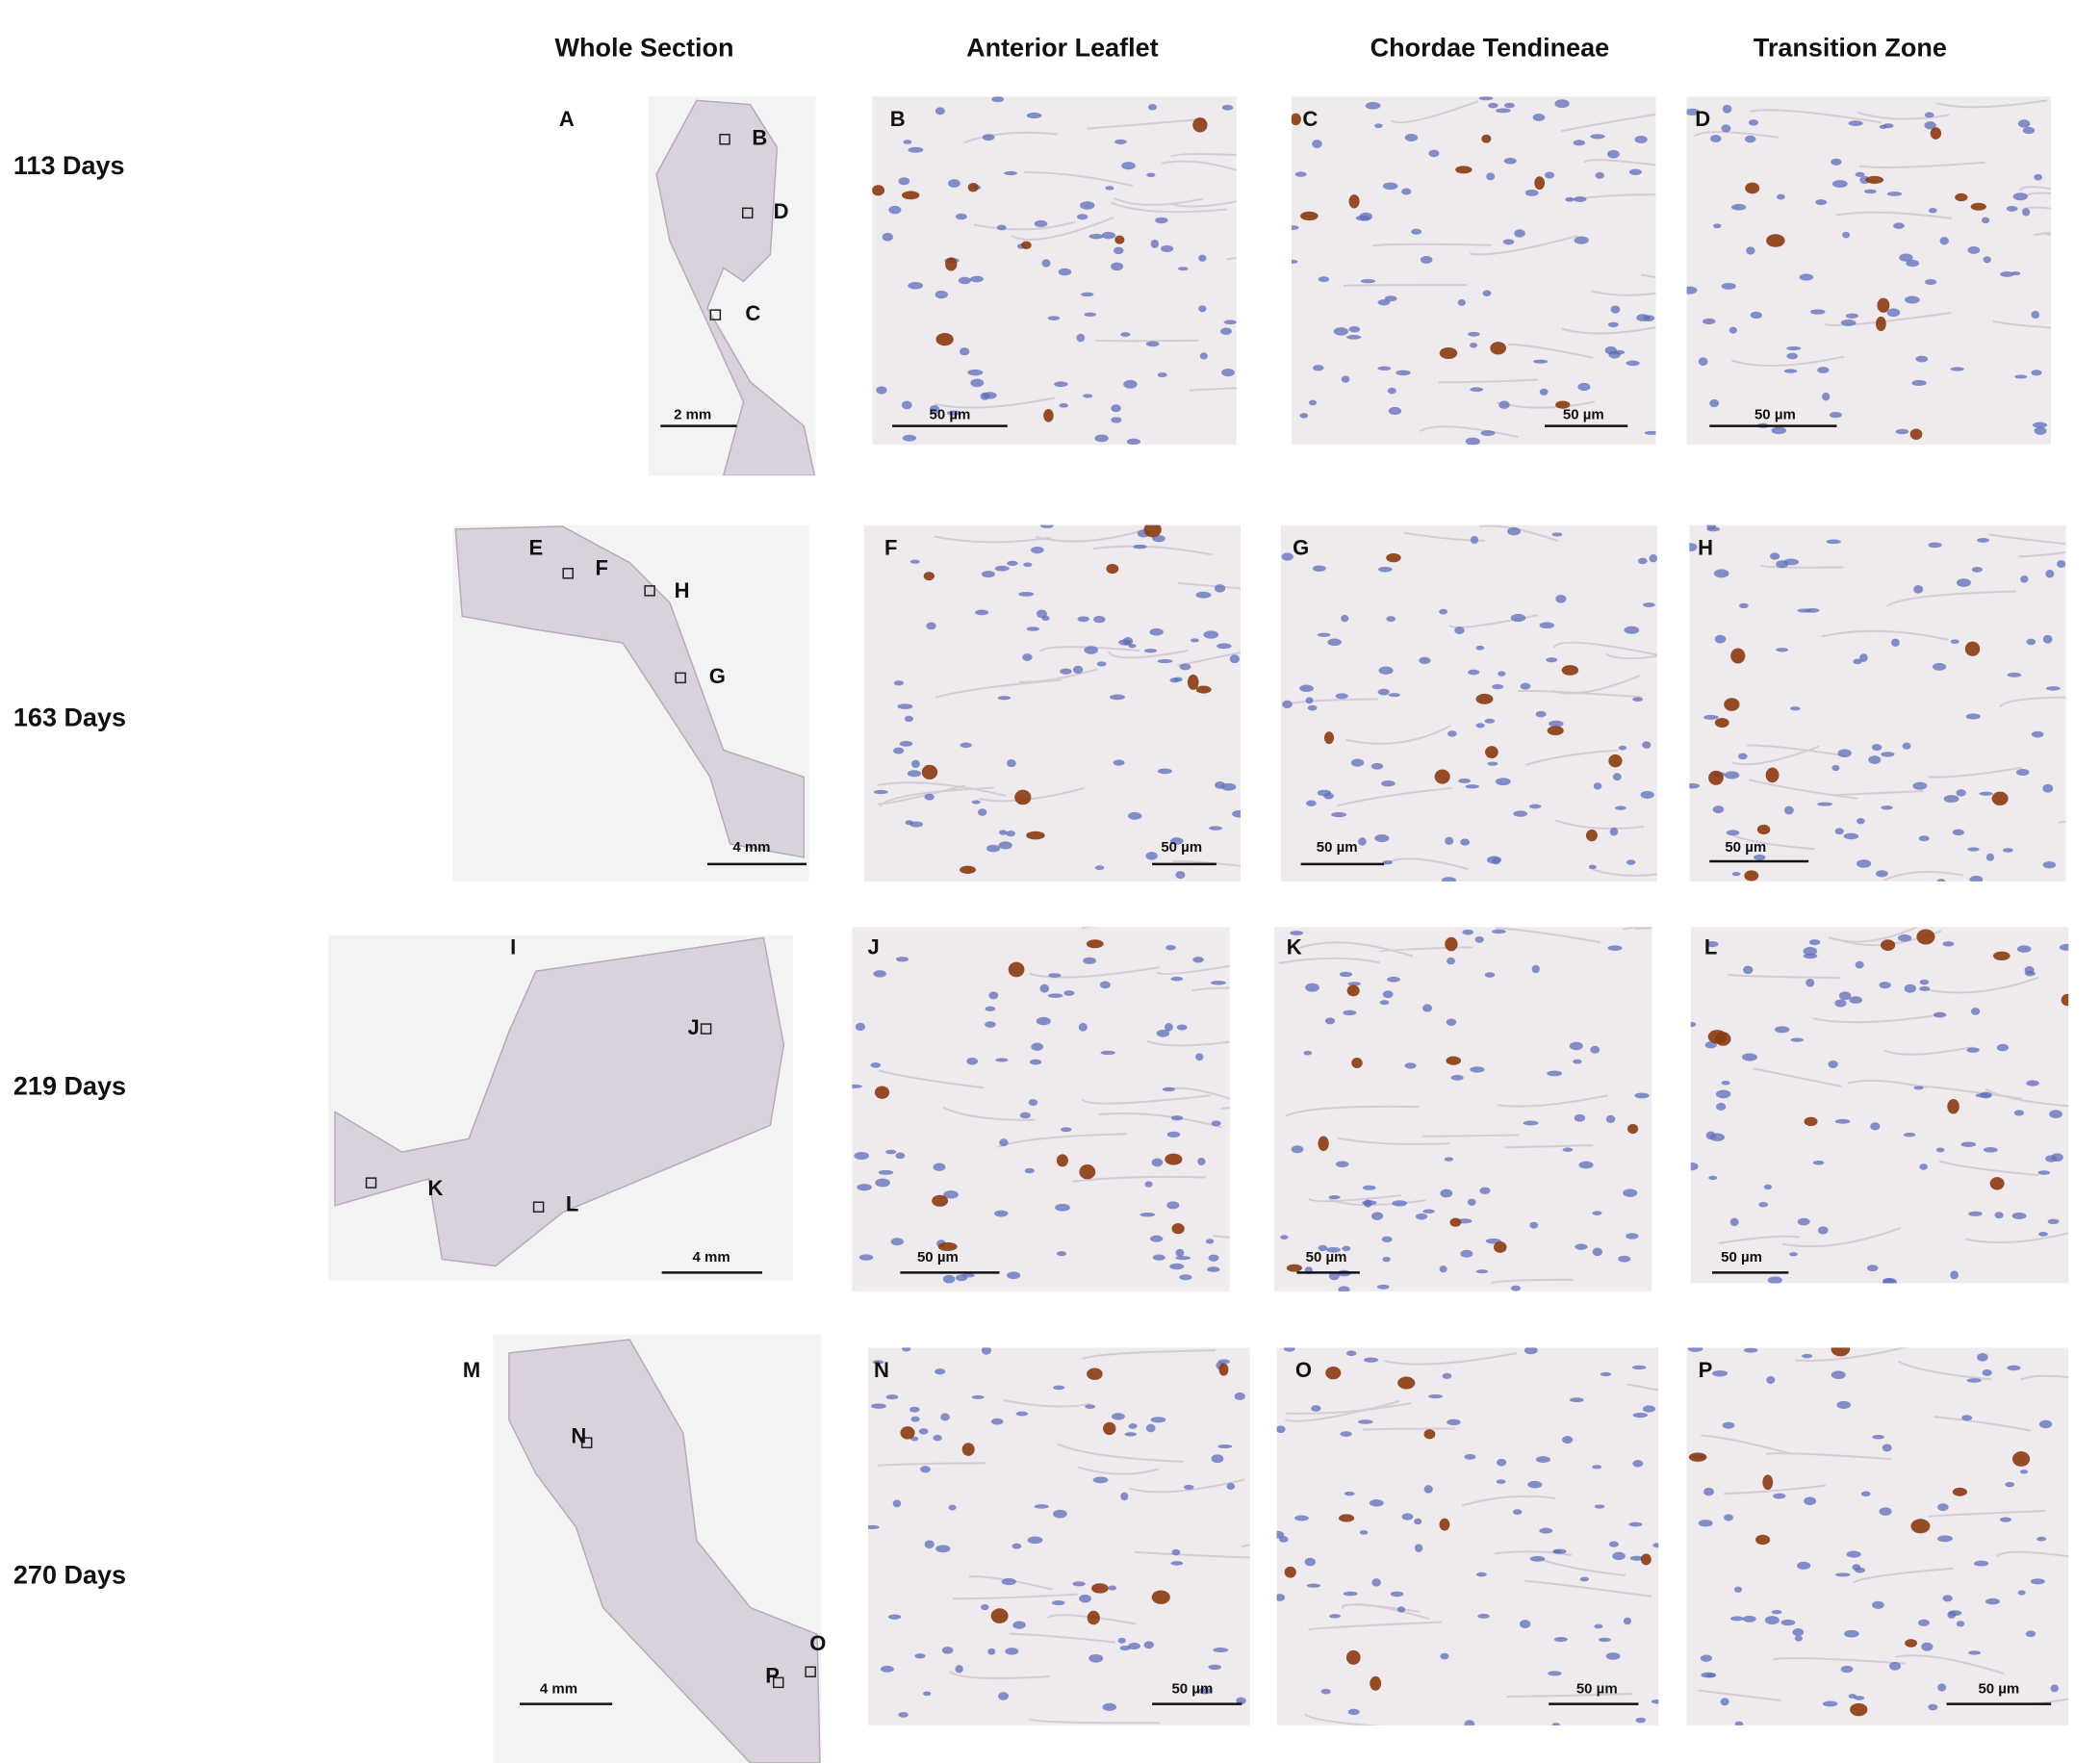 The width and height of the screenshot is (2100, 1764). I want to click on panel-letter: A, so click(567, 119).